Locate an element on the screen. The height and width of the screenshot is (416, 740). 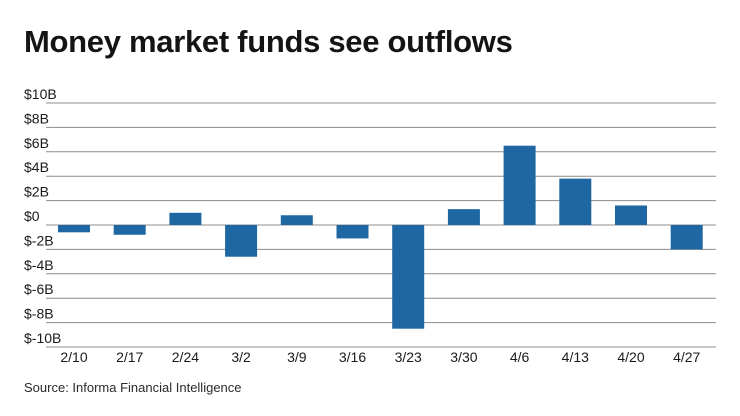
y-tick-label: $-2B is located at coordinates (39, 240).